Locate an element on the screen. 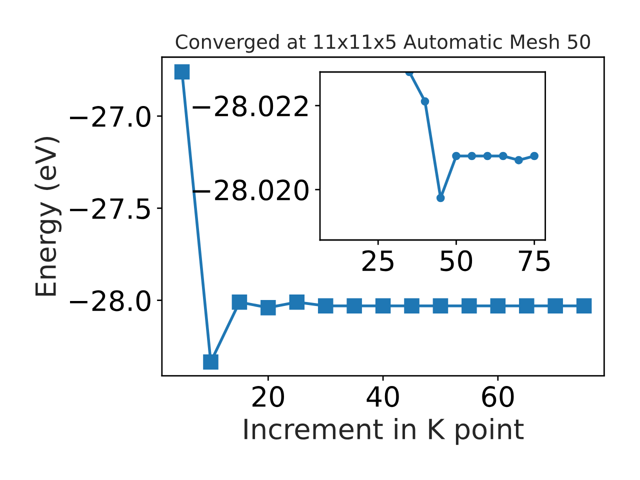 This screenshot has height=480, width=640. chart-title: Converged at 11x11x5 Automatic Mesh 50 is located at coordinates (383, 43).